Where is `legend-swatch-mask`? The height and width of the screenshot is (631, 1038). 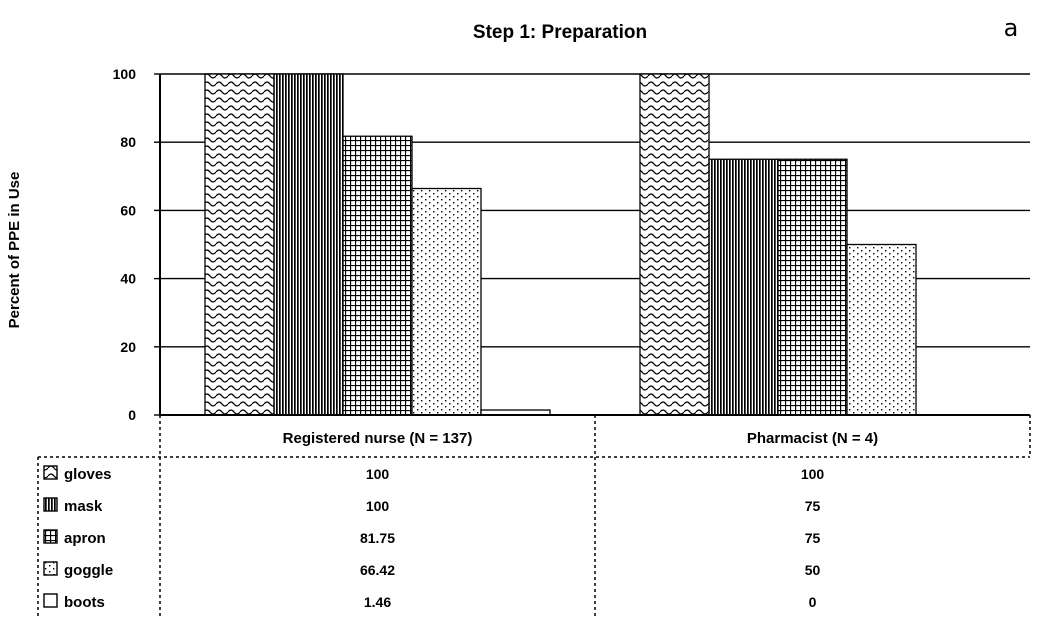 legend-swatch-mask is located at coordinates (50, 504).